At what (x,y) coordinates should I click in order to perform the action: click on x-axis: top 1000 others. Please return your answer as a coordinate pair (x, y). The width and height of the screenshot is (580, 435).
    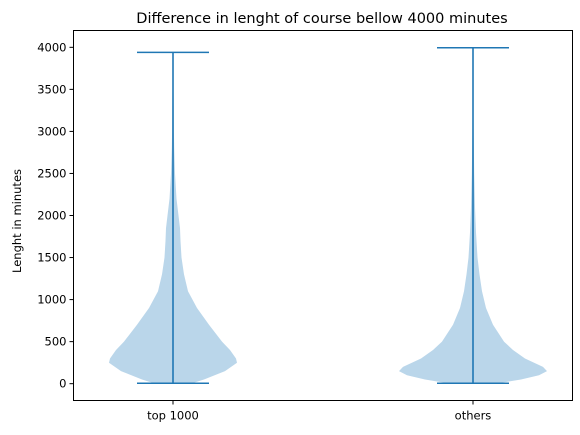
    Looking at the image, I should click on (319, 411).